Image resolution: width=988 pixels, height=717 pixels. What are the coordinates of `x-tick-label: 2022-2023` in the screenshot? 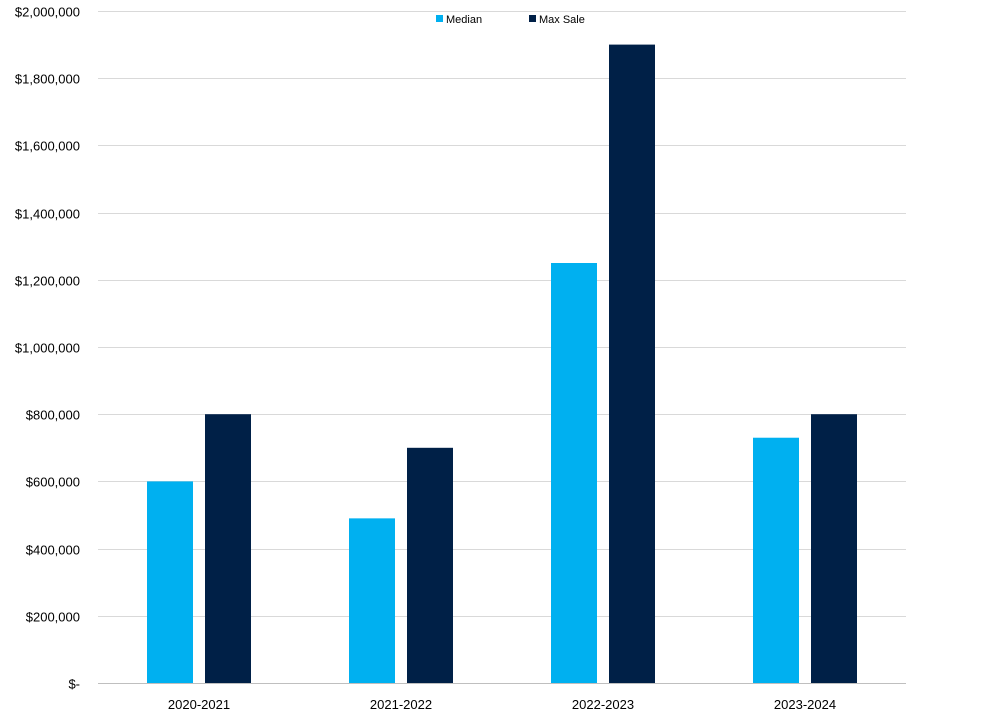 It's located at (603, 704).